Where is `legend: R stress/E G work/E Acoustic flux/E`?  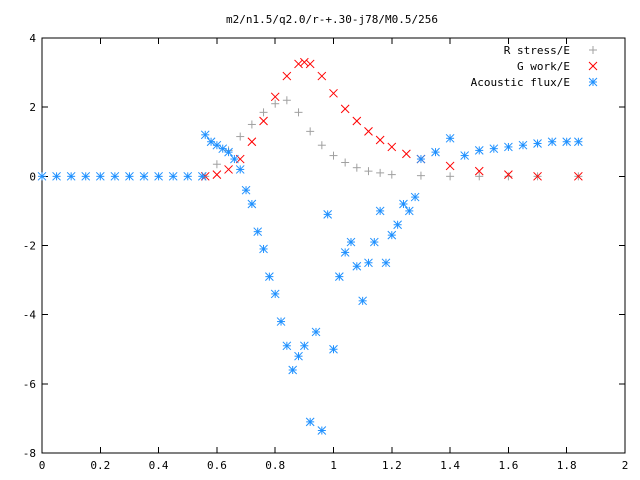 legend: R stress/E G work/E Acoustic flux/E is located at coordinates (534, 66).